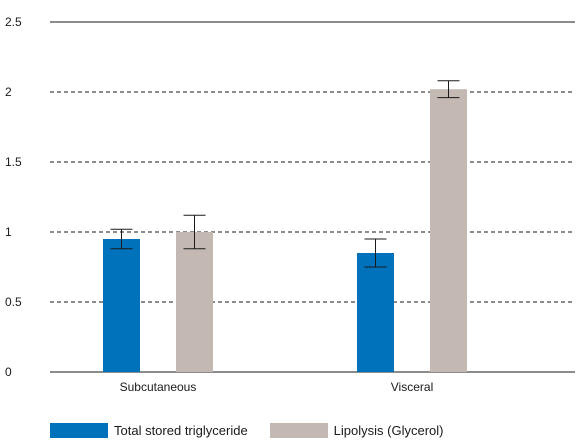 This screenshot has height=445, width=588. What do you see at coordinates (388, 430) in the screenshot?
I see `legend-label-lipolysis: Lipolysis (Glycerol)` at bounding box center [388, 430].